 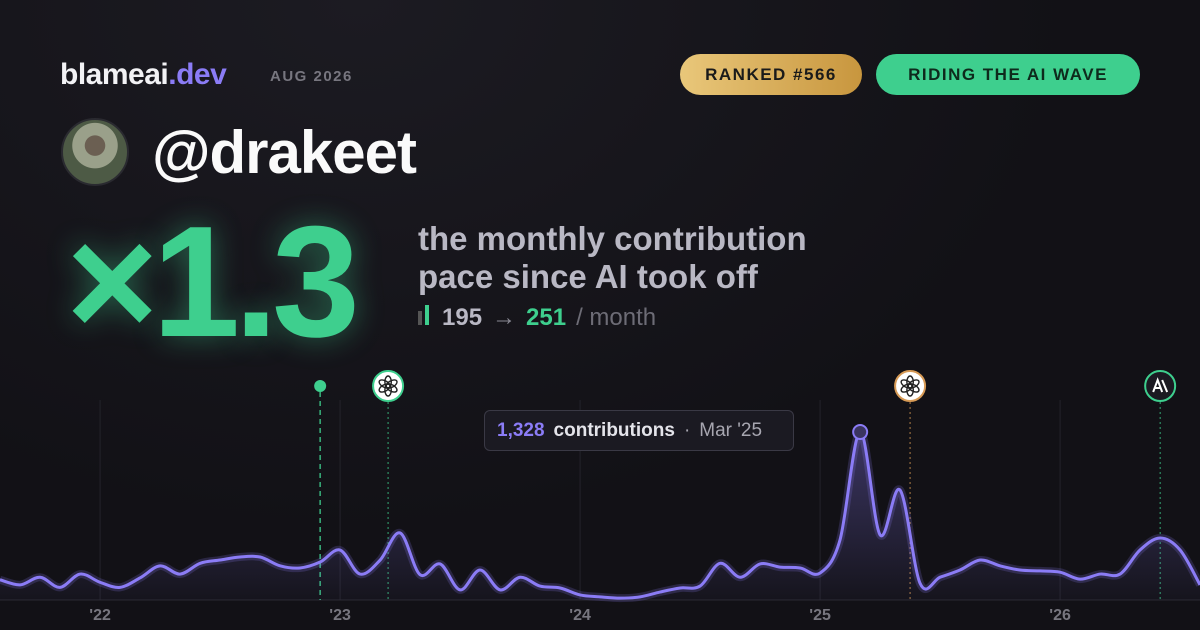 What do you see at coordinates (612, 238) in the screenshot?
I see `headline-line: the monthly contribution` at bounding box center [612, 238].